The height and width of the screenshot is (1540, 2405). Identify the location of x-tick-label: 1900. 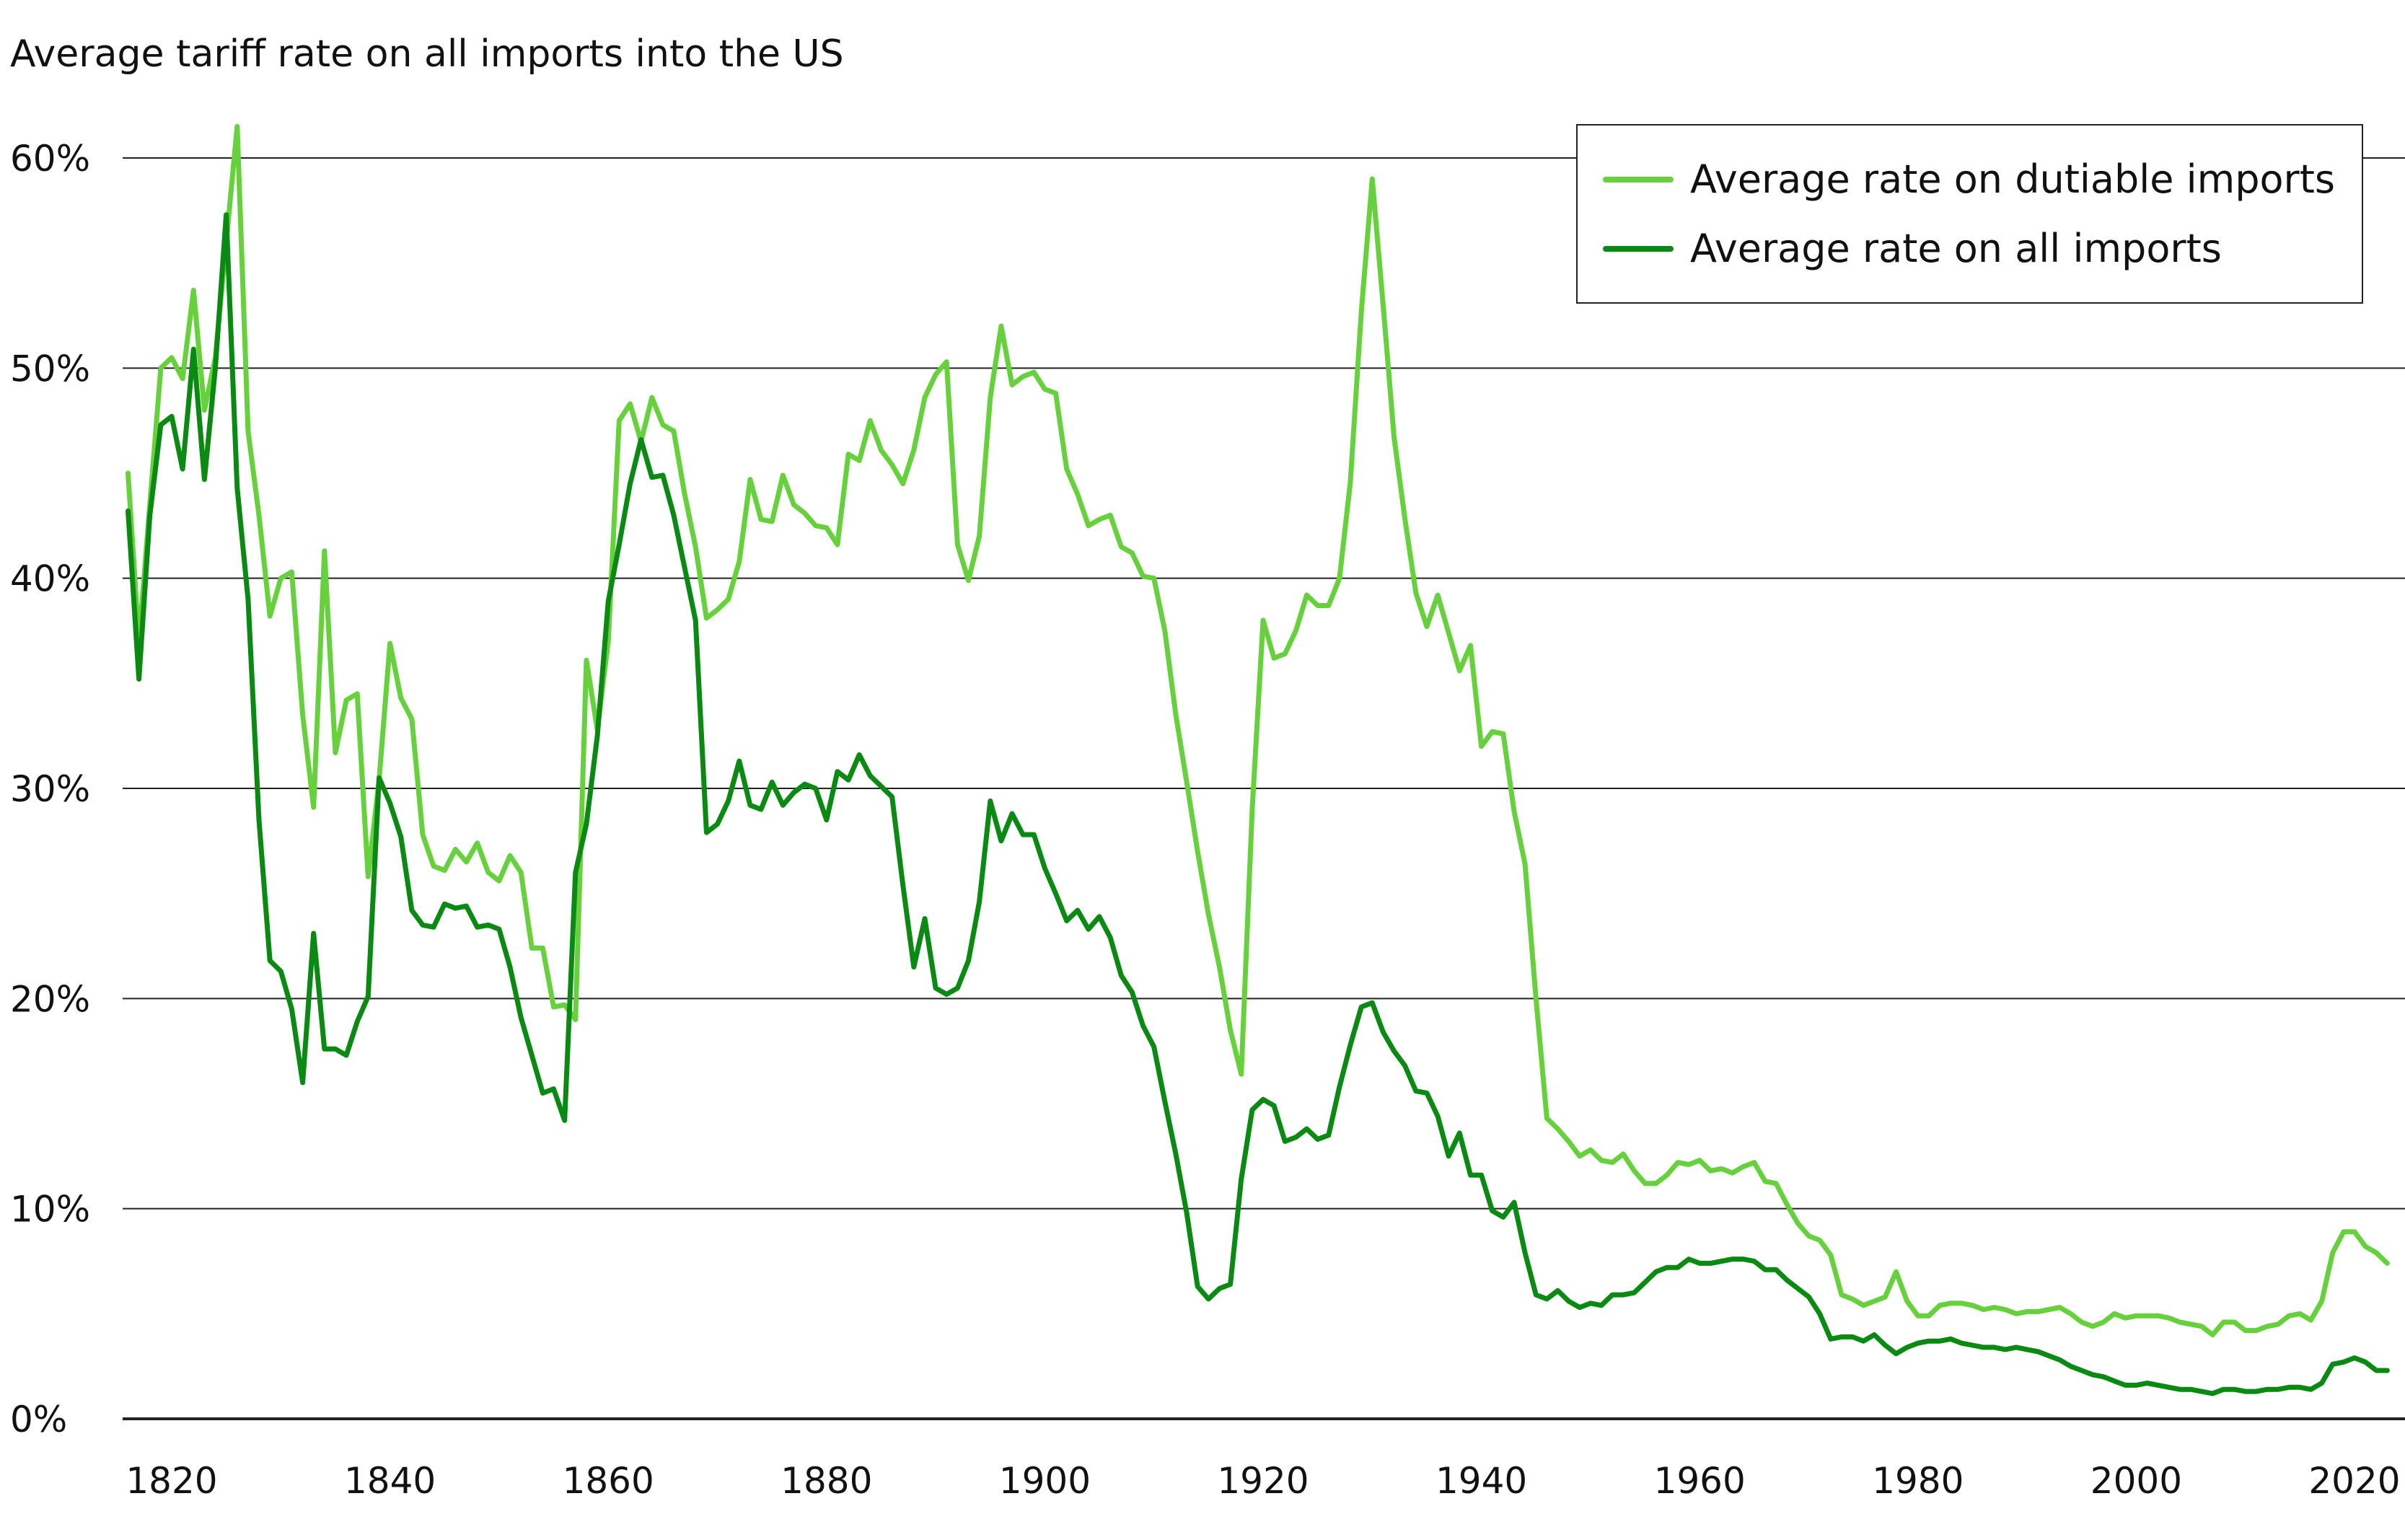
(1045, 1481).